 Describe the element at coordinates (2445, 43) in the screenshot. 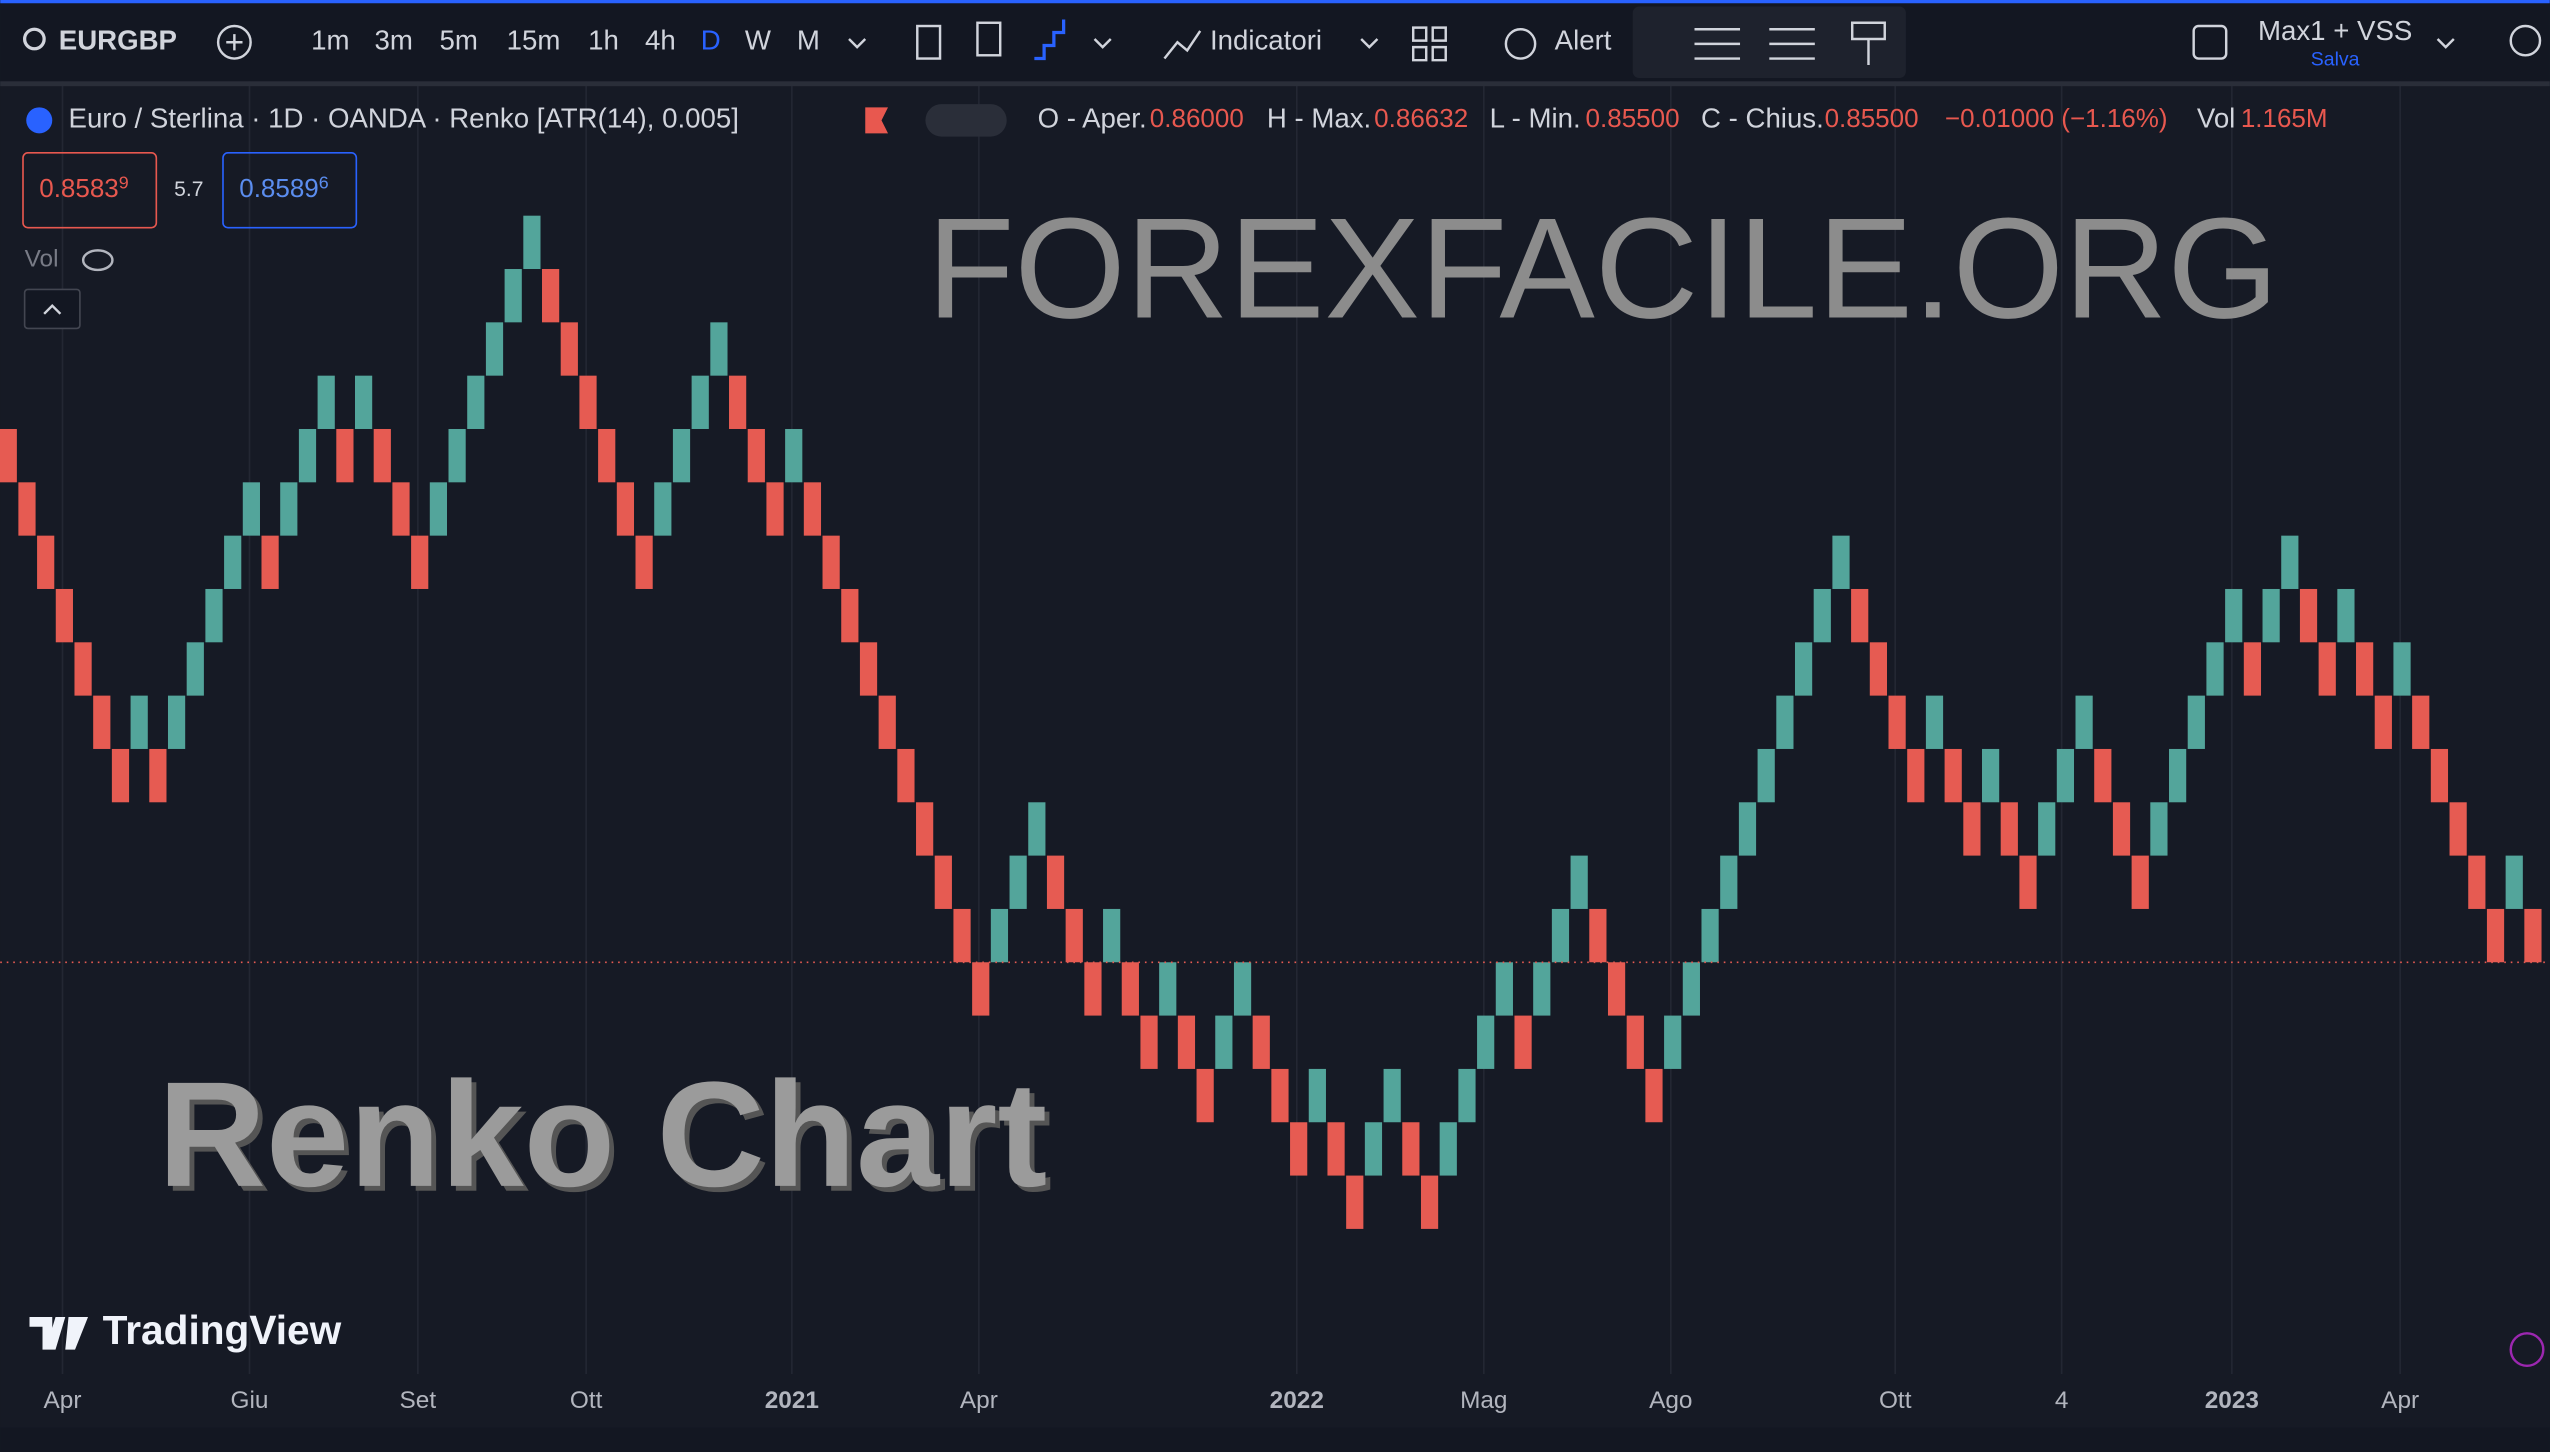

I see `layout-menu` at that location.